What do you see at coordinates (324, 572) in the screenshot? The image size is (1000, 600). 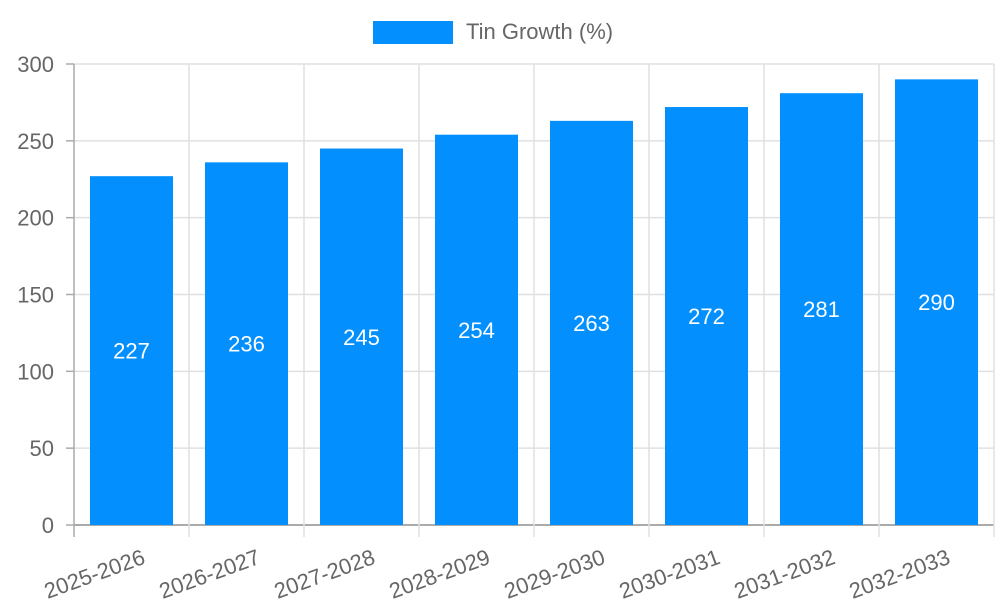 I see `x-tick-label: 2027-2028` at bounding box center [324, 572].